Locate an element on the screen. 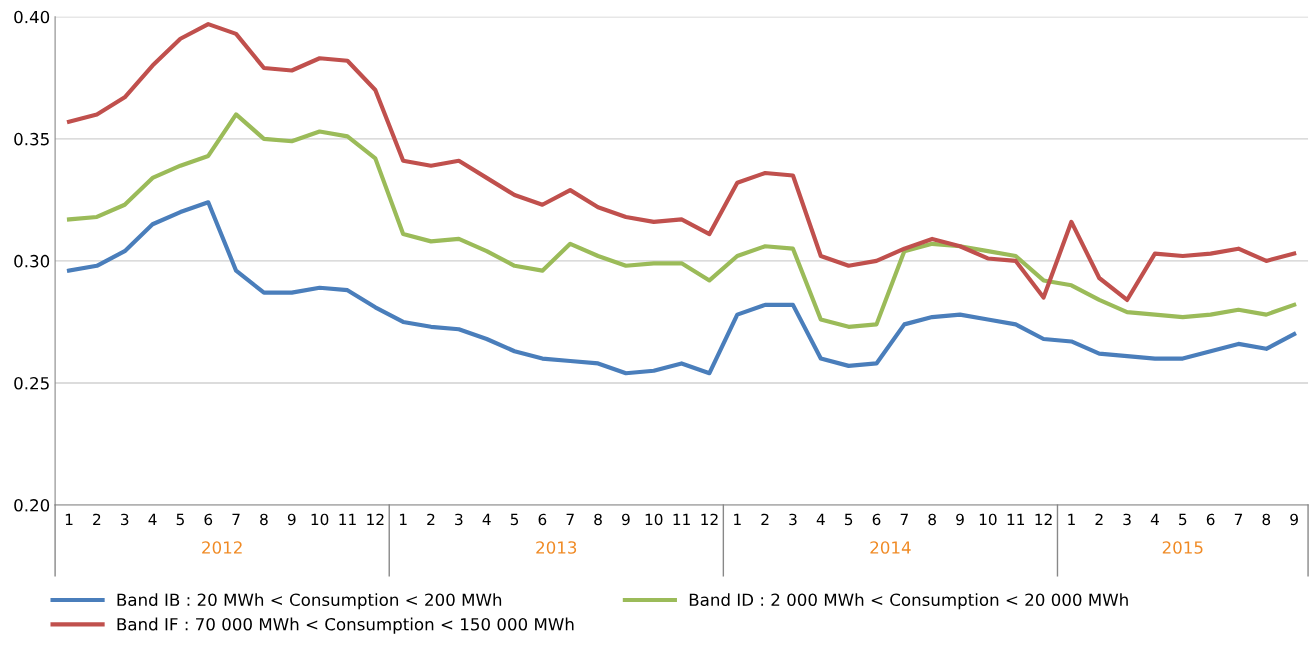 Image resolution: width=1312 pixels, height=645 pixels. y-tick-label: 0.30 is located at coordinates (32, 261).